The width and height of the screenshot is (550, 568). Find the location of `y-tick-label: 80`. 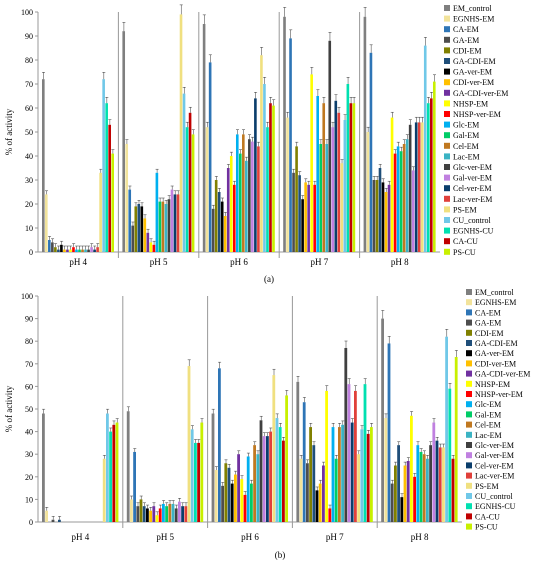

y-tick-label: 80 is located at coordinates (29, 60).